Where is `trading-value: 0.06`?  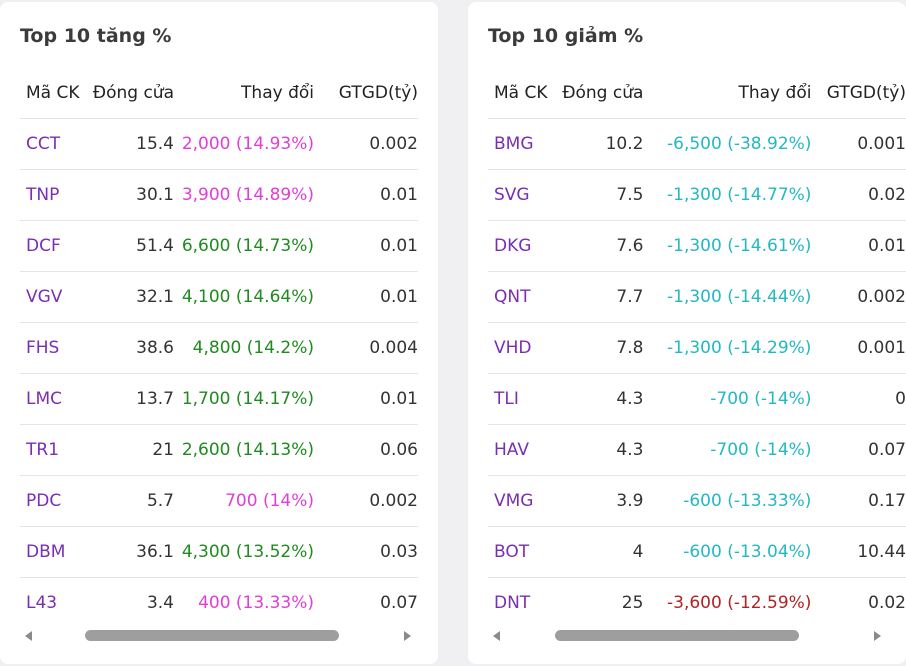 trading-value: 0.06 is located at coordinates (366, 450).